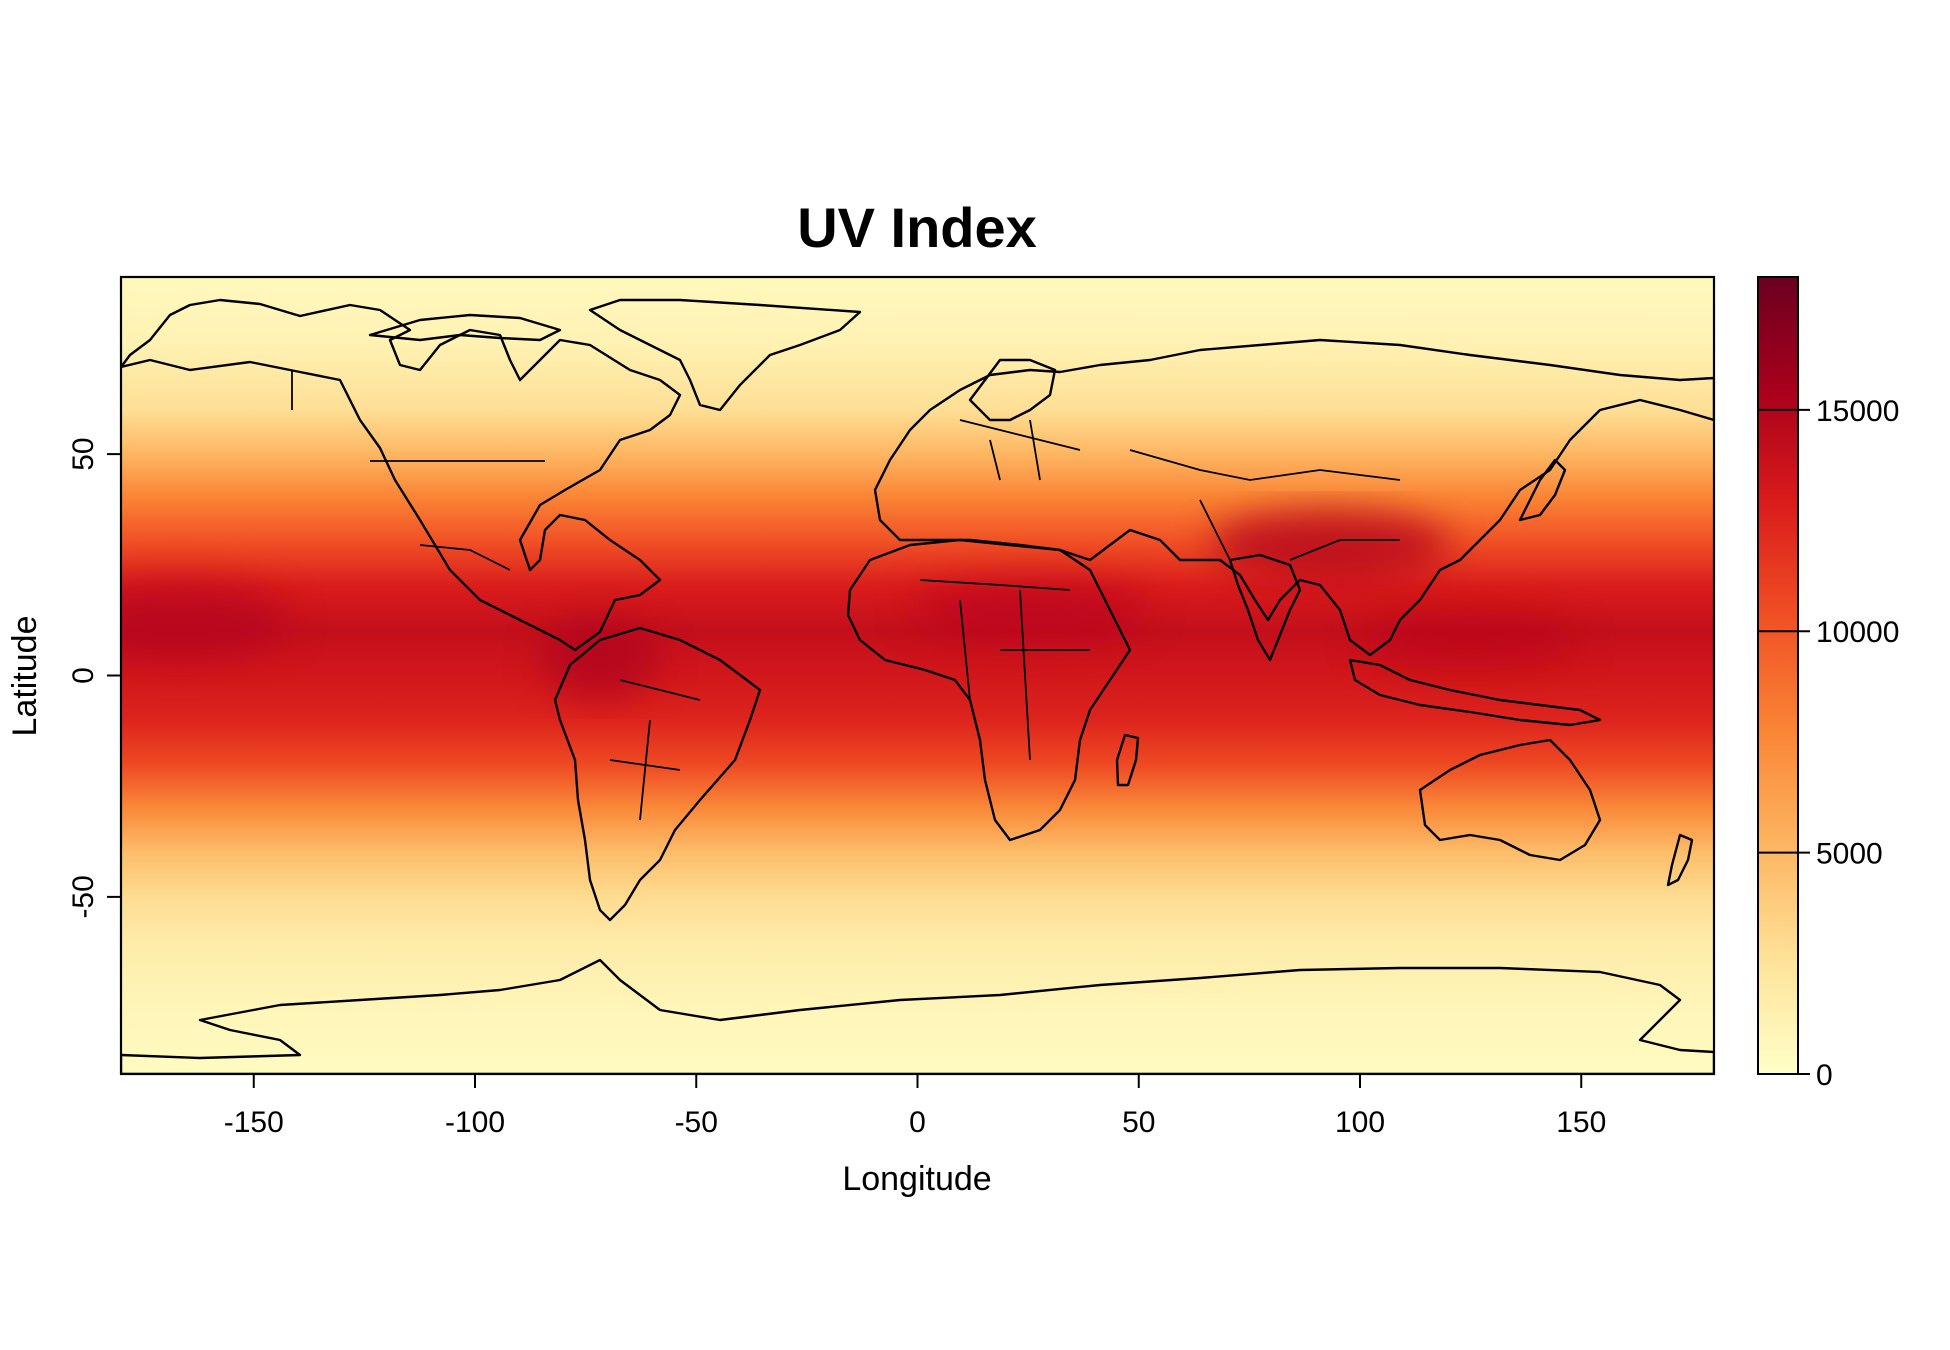 This screenshot has height=1350, width=1950. I want to click on x-tick-label: -50, so click(696, 1122).